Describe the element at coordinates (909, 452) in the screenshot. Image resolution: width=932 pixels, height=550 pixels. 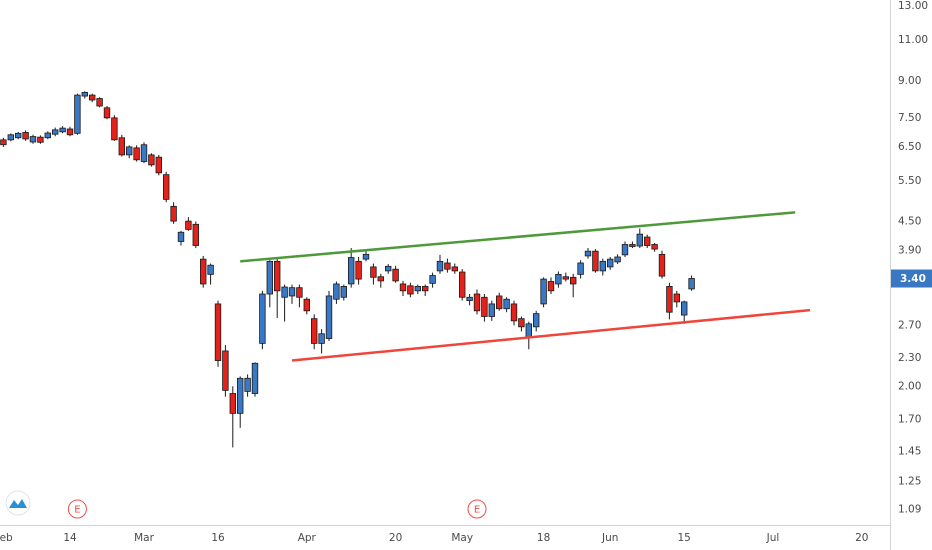
I see `y-tick-label: 1.45` at that location.